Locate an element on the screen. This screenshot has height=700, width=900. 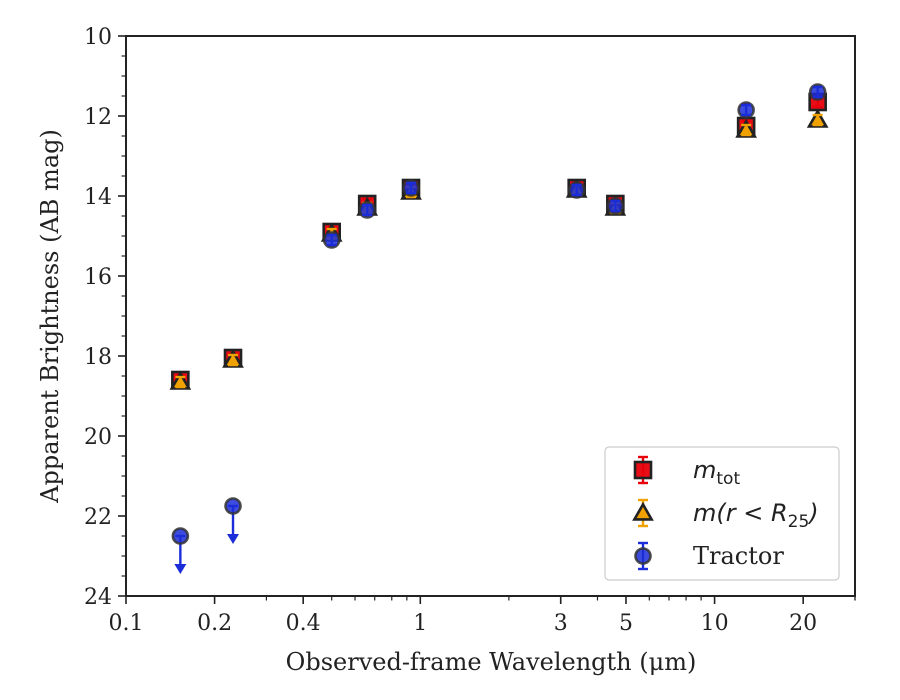
y-tick-label: 16 is located at coordinates (98, 277).